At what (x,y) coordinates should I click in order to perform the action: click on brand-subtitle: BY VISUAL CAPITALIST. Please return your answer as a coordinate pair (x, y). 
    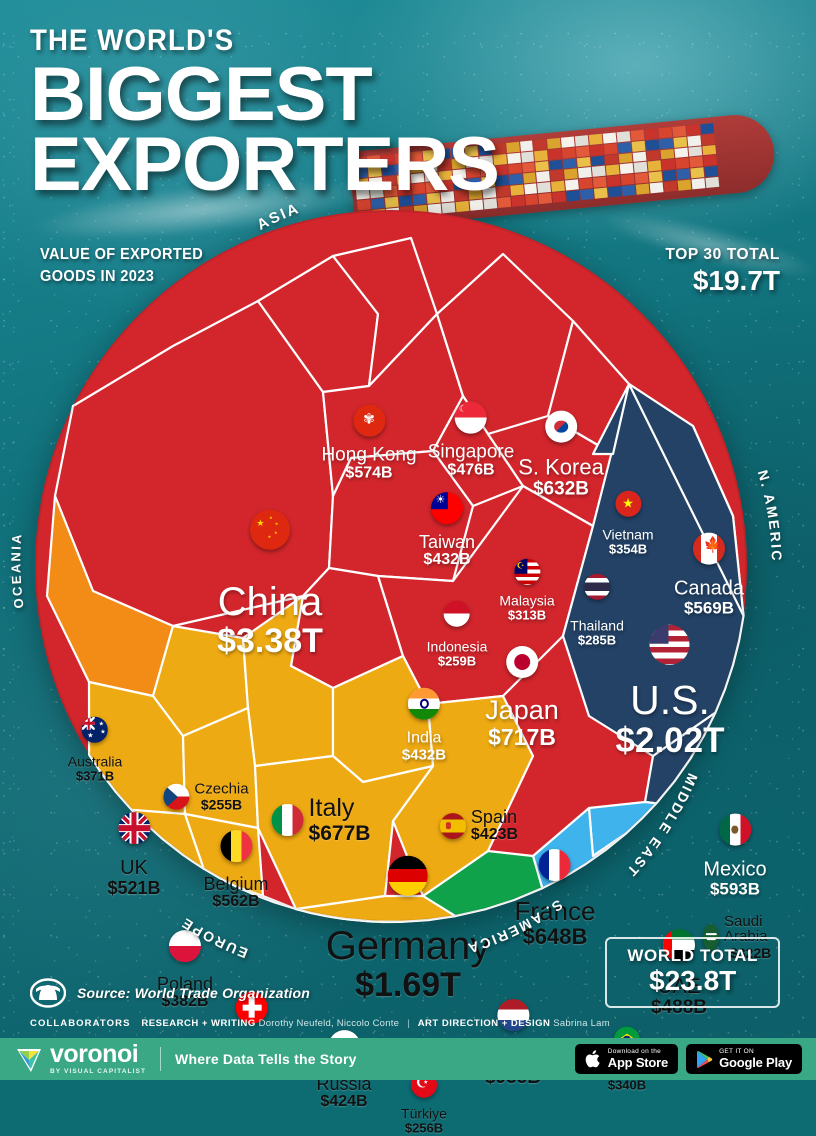
    Looking at the image, I should click on (98, 1071).